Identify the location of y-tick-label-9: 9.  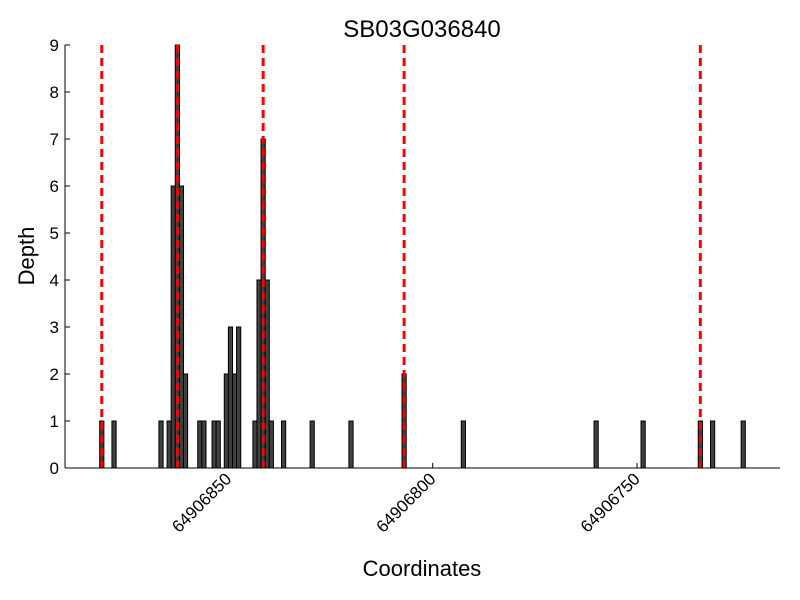
(54, 45).